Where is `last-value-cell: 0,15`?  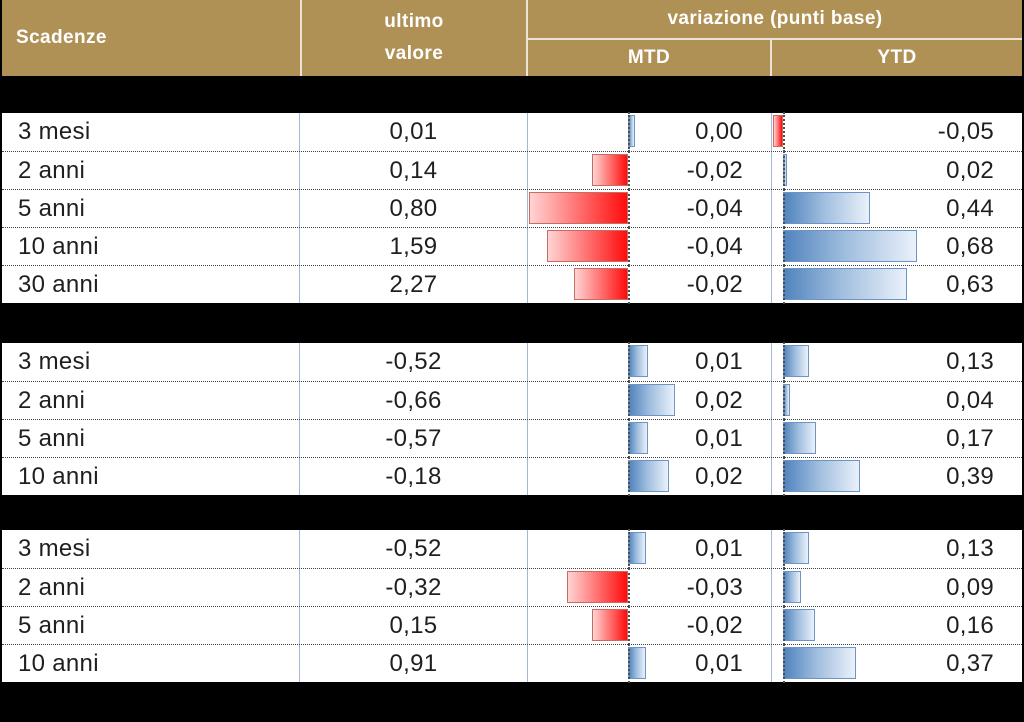 last-value-cell: 0,15 is located at coordinates (414, 625).